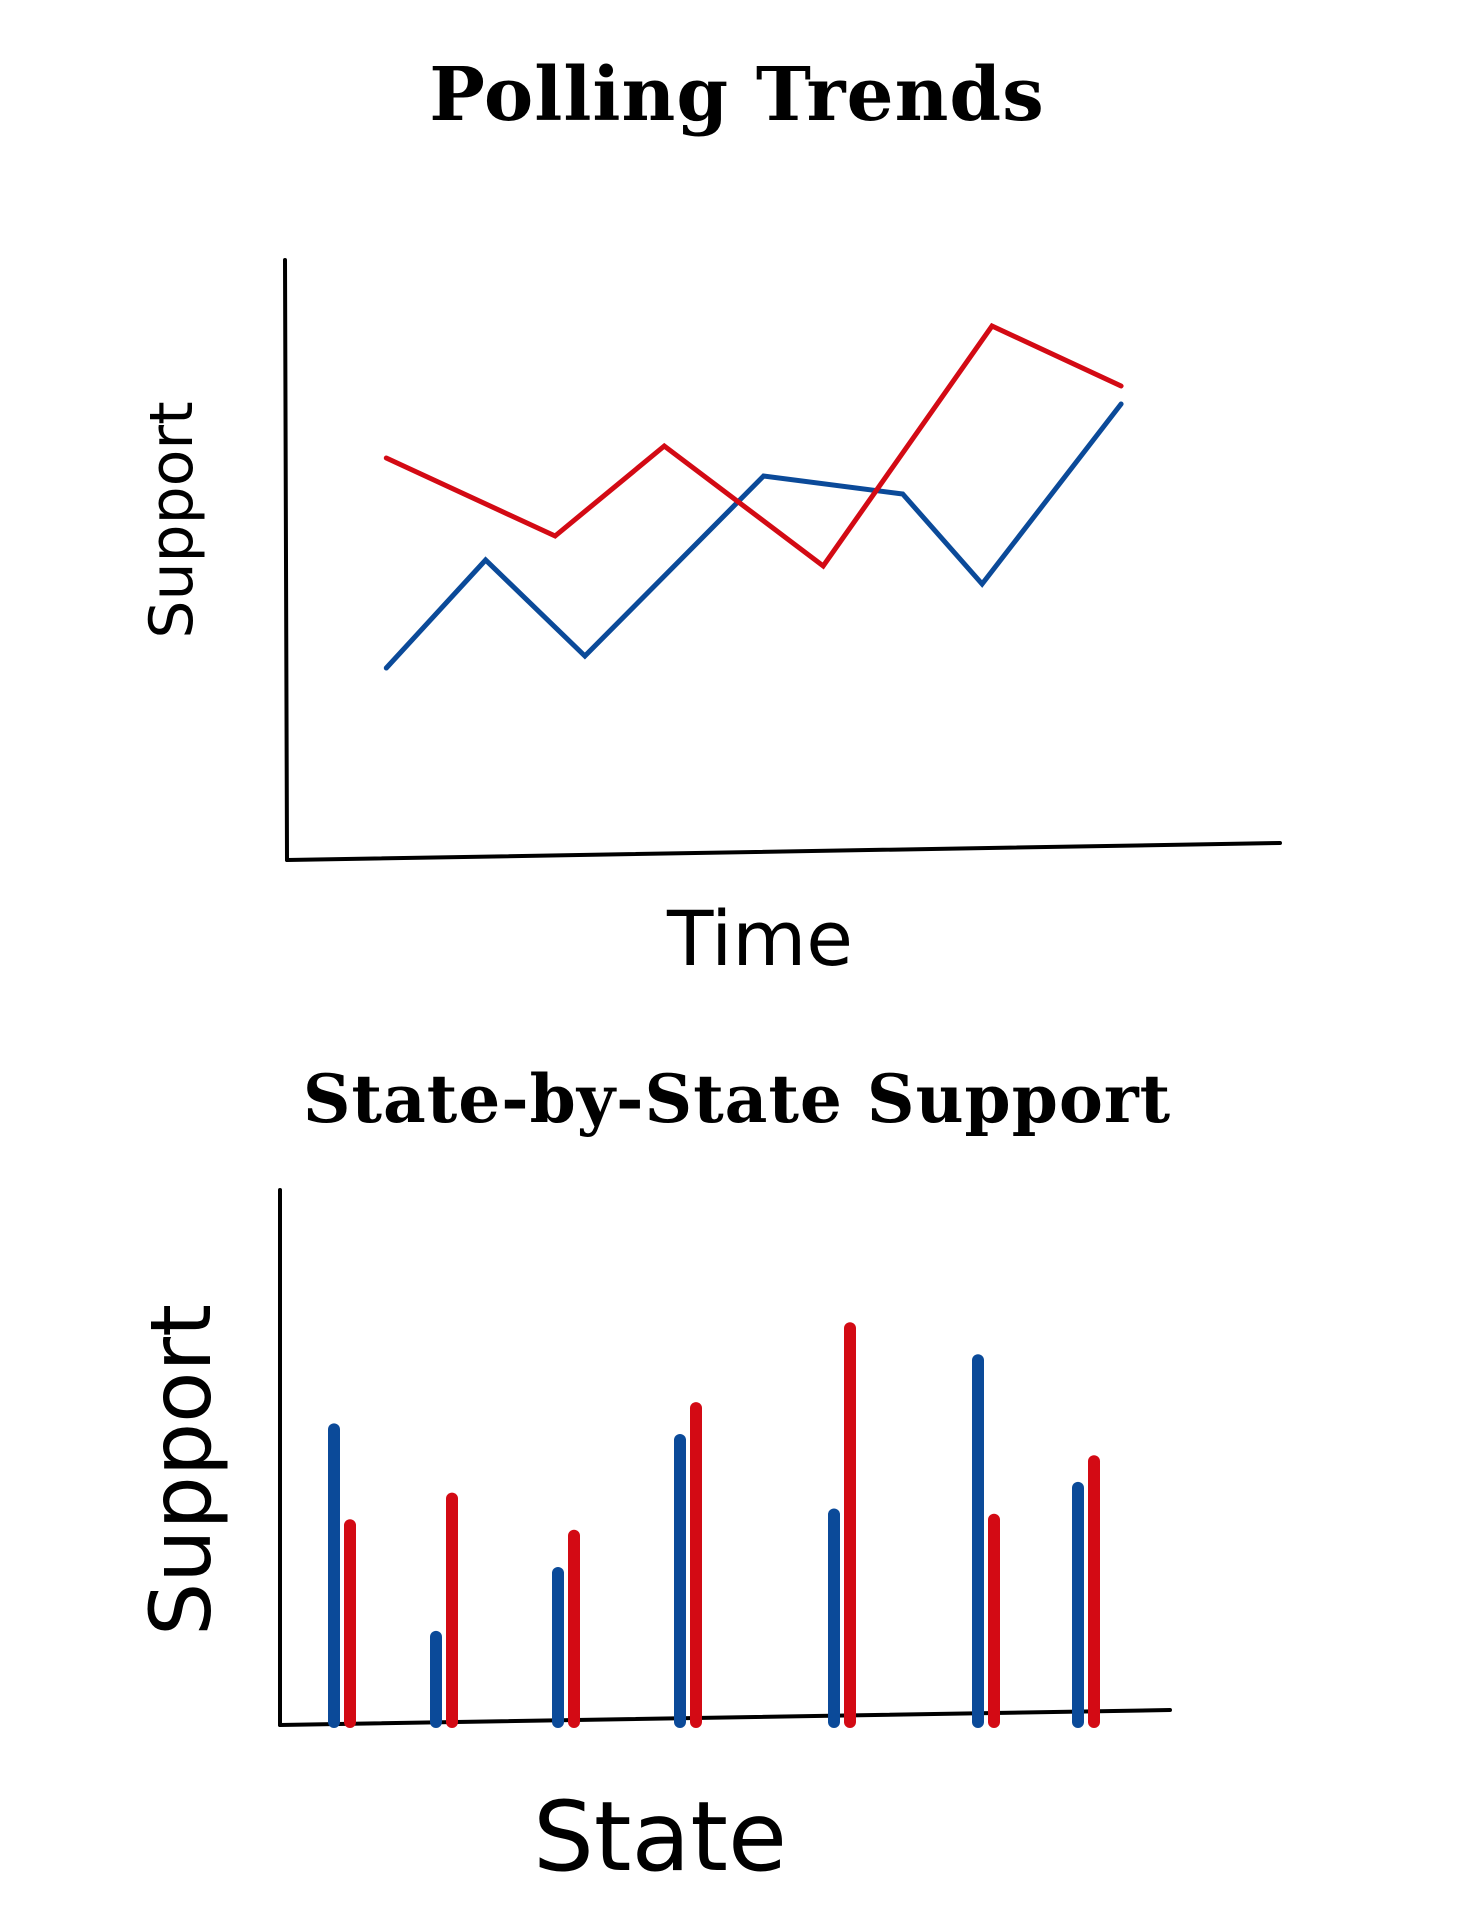 The image size is (1474, 1908). What do you see at coordinates (753, 446) in the screenshot?
I see `line-series-red` at bounding box center [753, 446].